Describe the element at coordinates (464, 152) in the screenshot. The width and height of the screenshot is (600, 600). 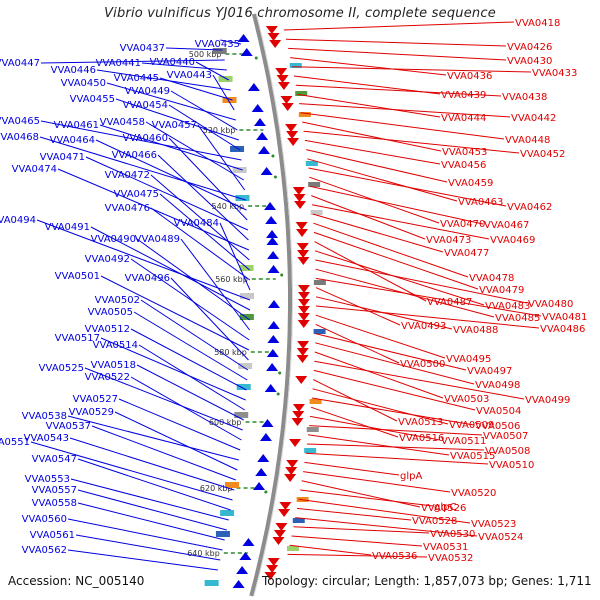
I see `right-gene-label: VVA0453` at that location.